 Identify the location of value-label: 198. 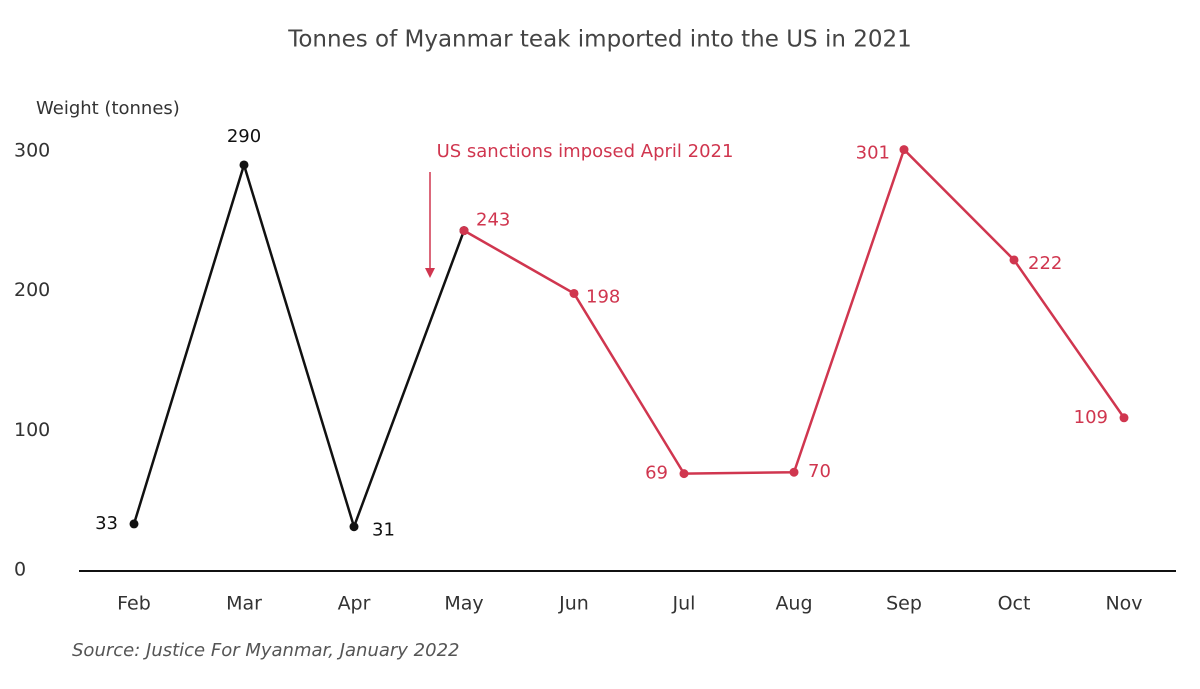
(603, 296).